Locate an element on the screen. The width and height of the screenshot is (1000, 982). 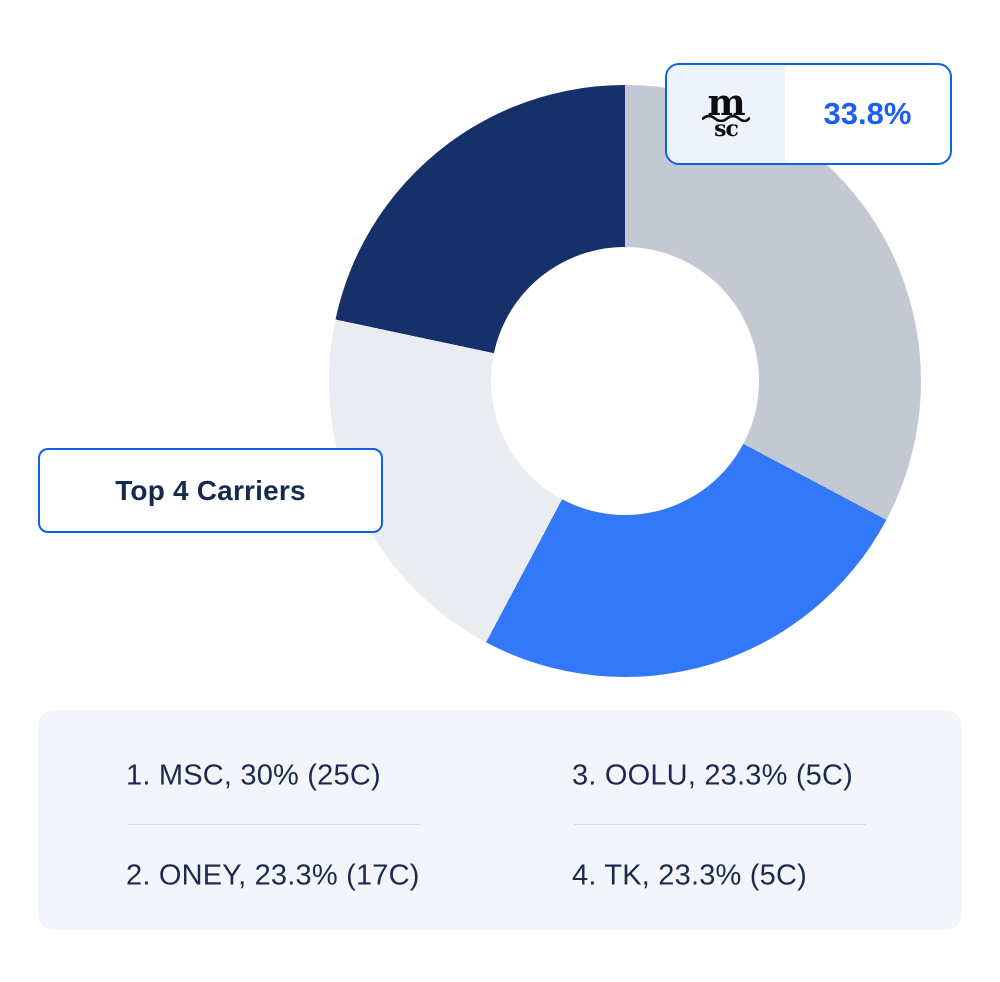
msc-logo: m sc is located at coordinates (726, 114).